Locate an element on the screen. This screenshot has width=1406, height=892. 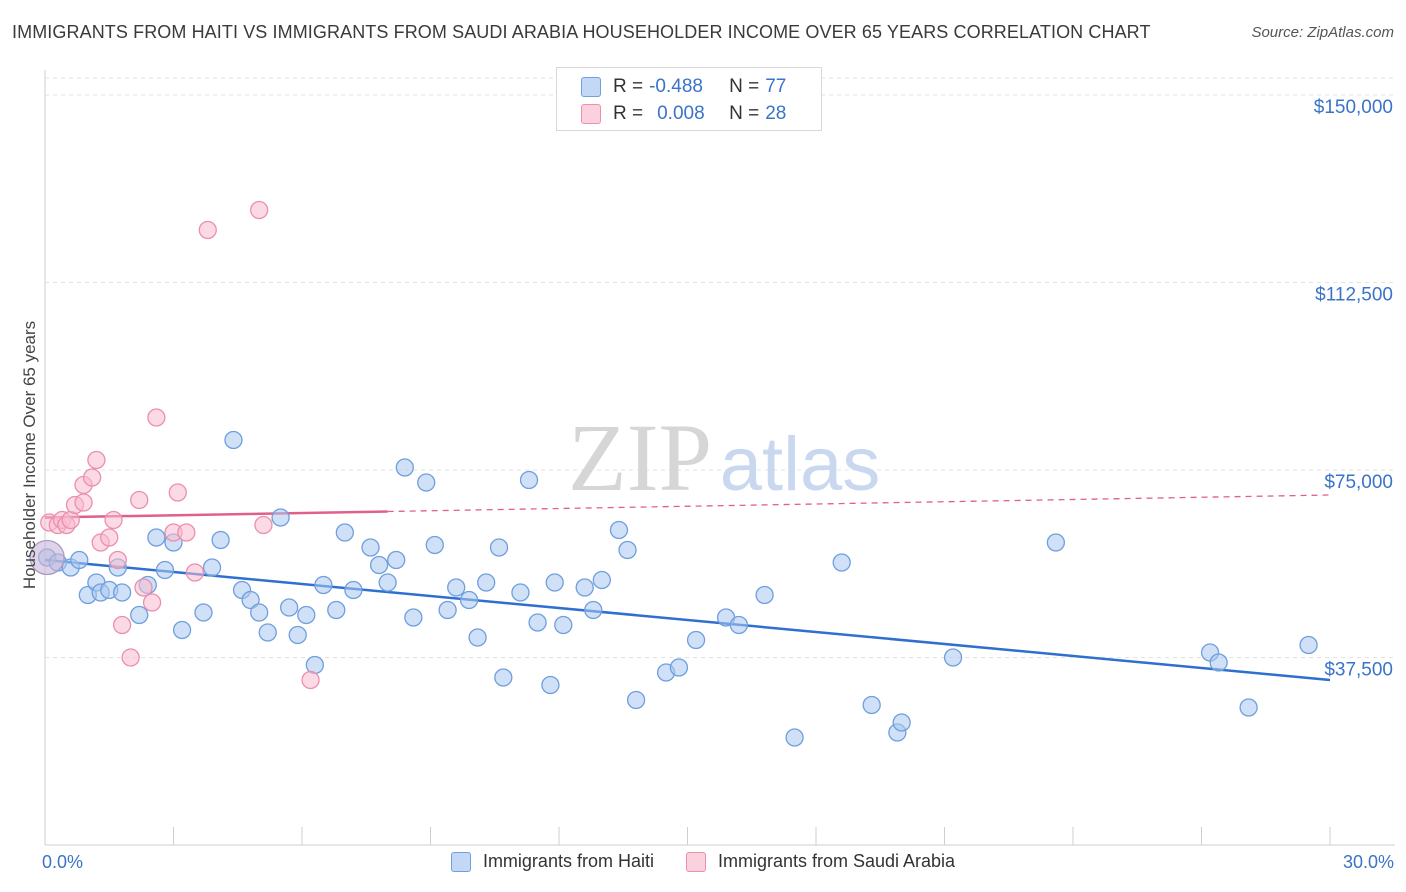
watermark: ZIP atlas is located at coordinates (724, 457).